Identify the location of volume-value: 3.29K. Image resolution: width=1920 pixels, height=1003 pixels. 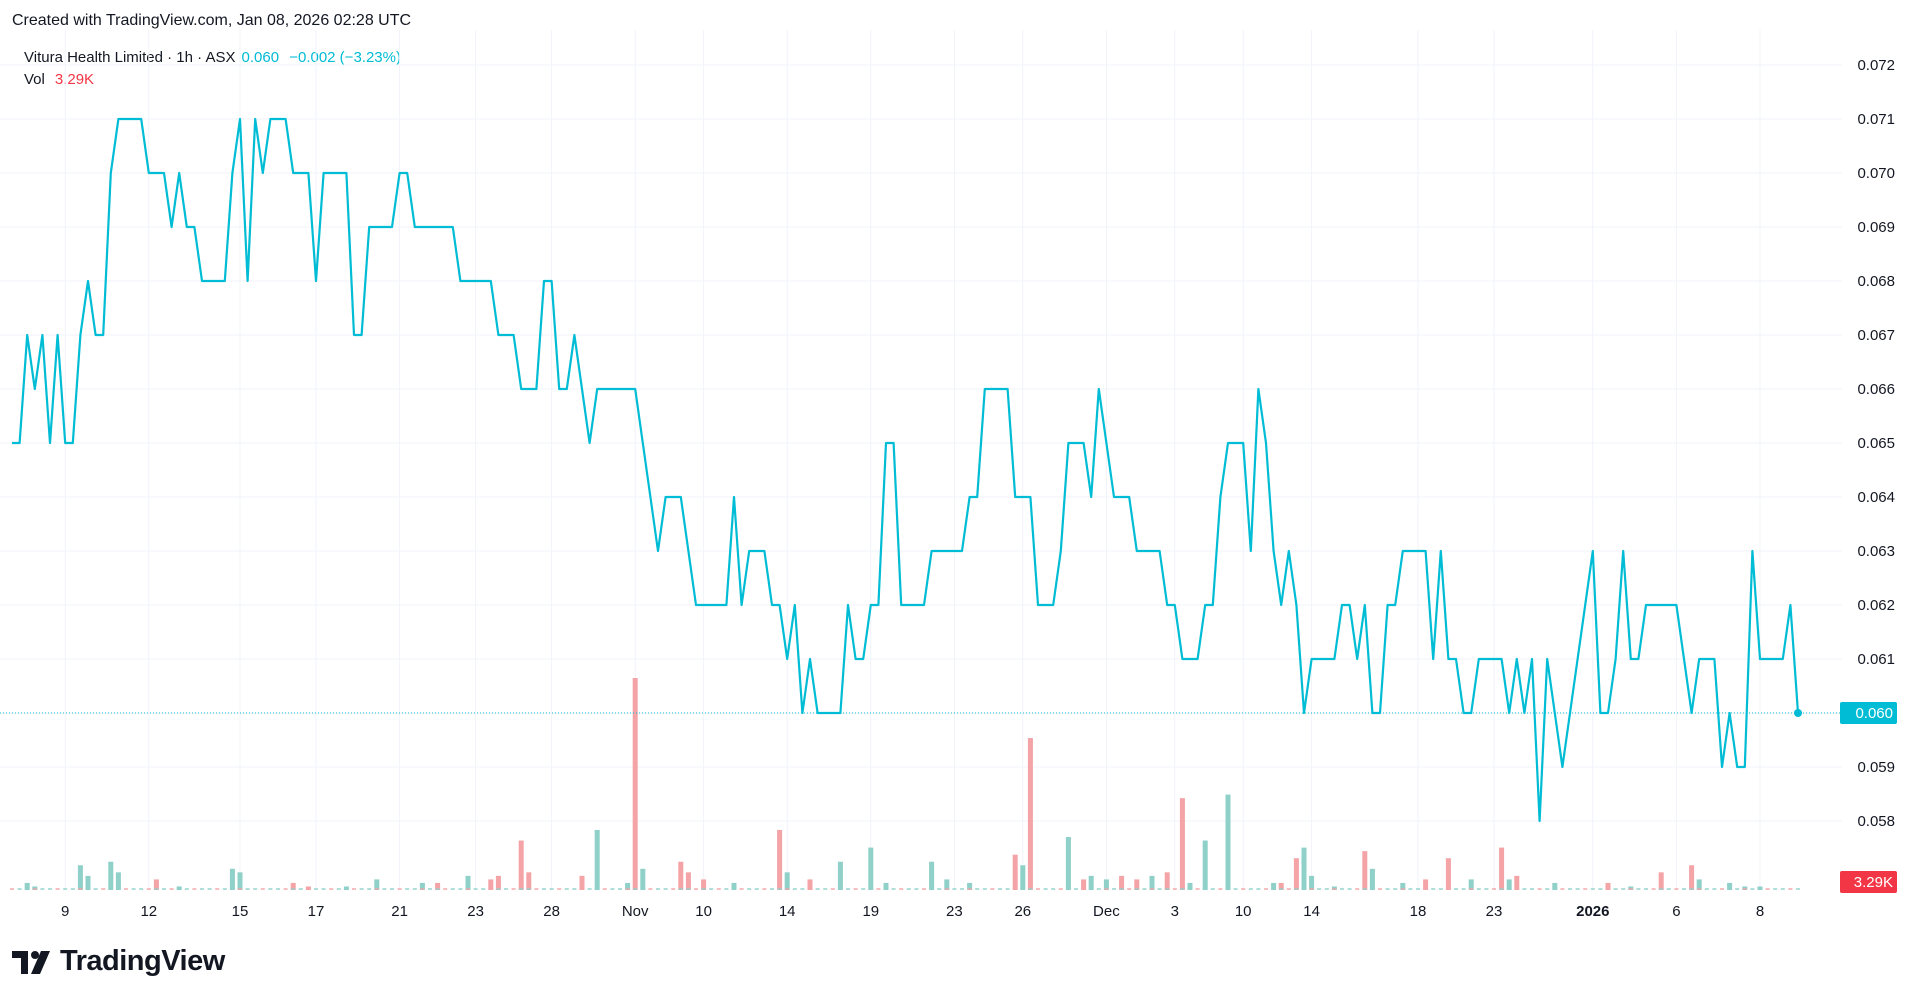
(74, 79).